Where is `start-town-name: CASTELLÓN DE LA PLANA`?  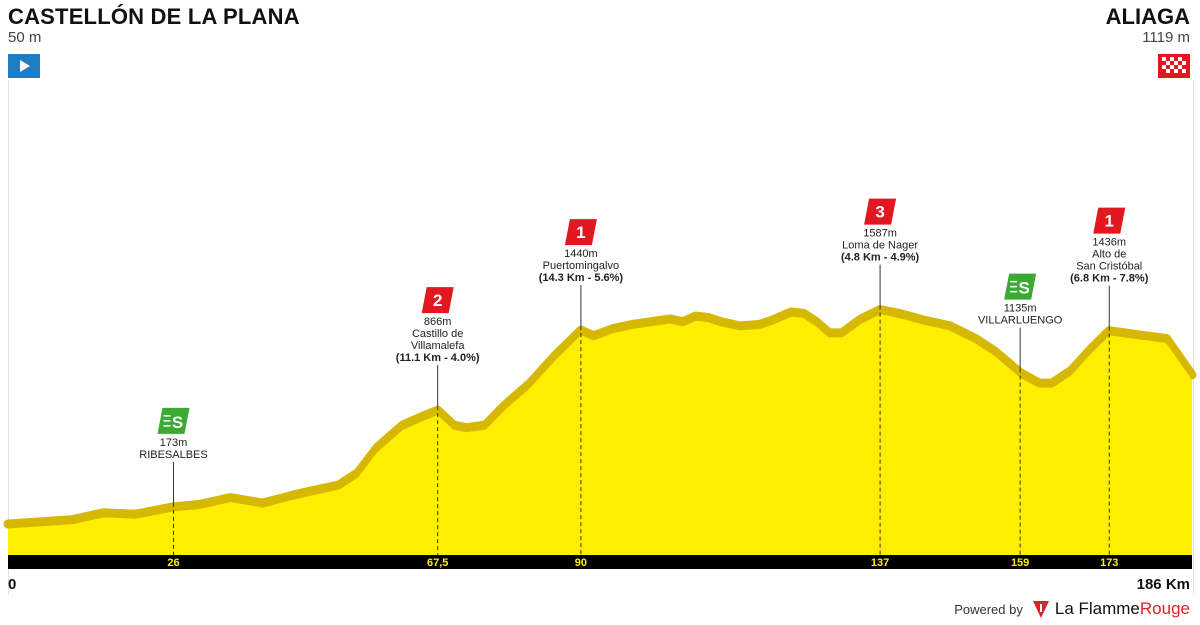
start-town-name: CASTELLÓN DE LA PLANA is located at coordinates (154, 16).